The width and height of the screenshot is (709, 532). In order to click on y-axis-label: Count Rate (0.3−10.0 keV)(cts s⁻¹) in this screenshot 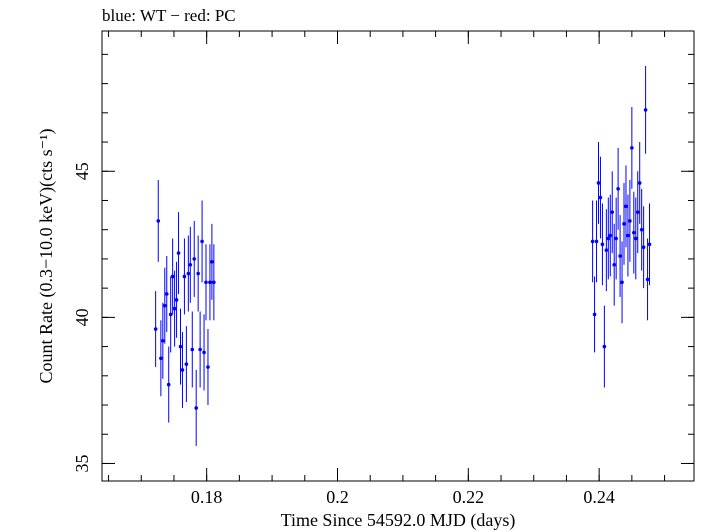, I will do `click(46, 255)`.